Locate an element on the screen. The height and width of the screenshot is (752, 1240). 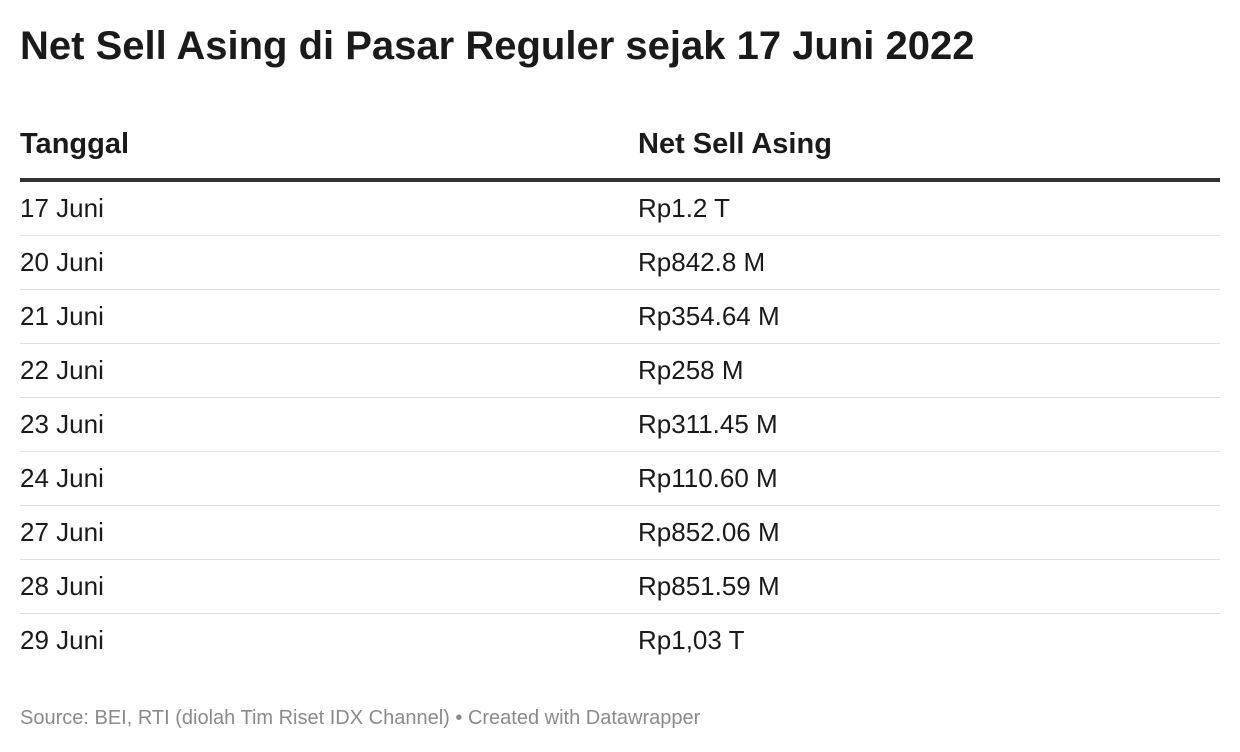
table-row: 24 Juni Rp110.60 M is located at coordinates (620, 479).